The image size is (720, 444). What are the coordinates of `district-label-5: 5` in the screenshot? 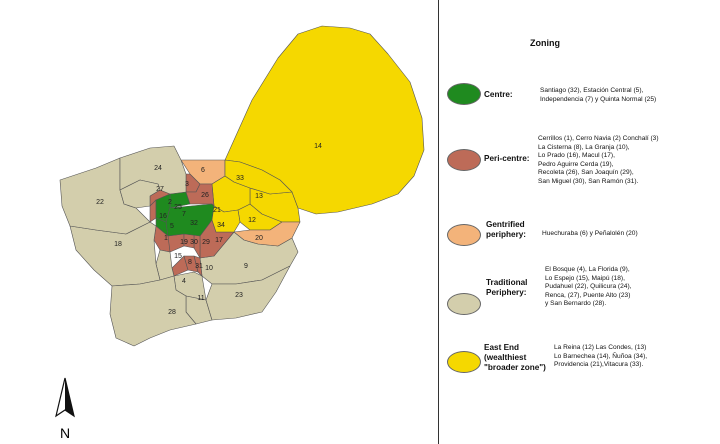 It's located at (172, 226).